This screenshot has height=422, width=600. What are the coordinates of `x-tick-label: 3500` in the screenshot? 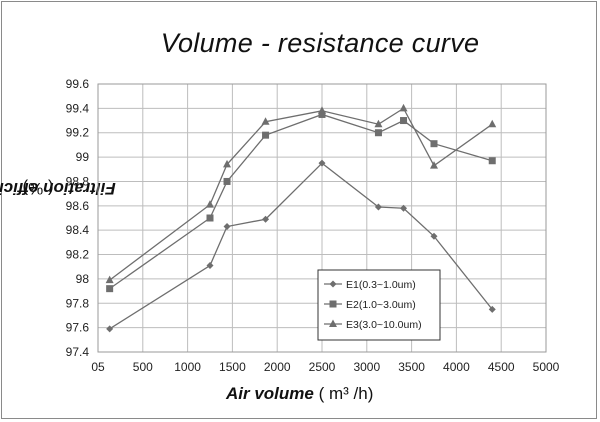 It's located at (411, 367).